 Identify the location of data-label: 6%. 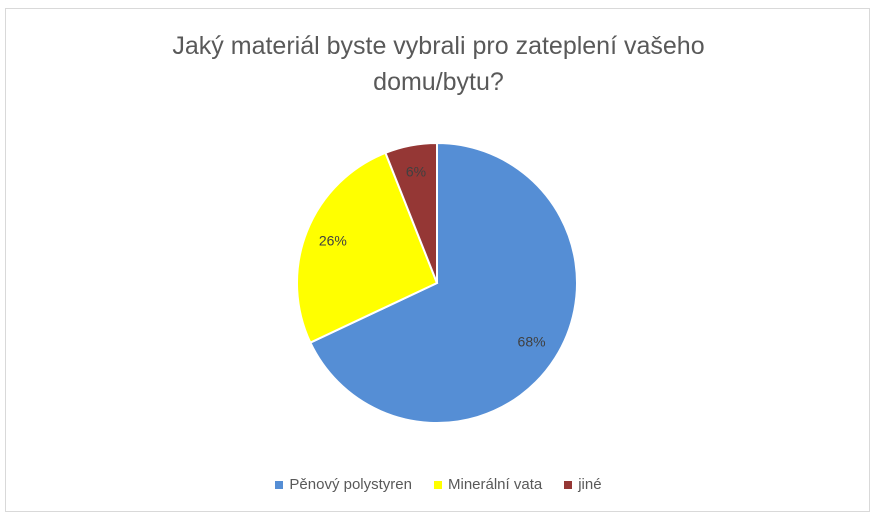
(416, 172).